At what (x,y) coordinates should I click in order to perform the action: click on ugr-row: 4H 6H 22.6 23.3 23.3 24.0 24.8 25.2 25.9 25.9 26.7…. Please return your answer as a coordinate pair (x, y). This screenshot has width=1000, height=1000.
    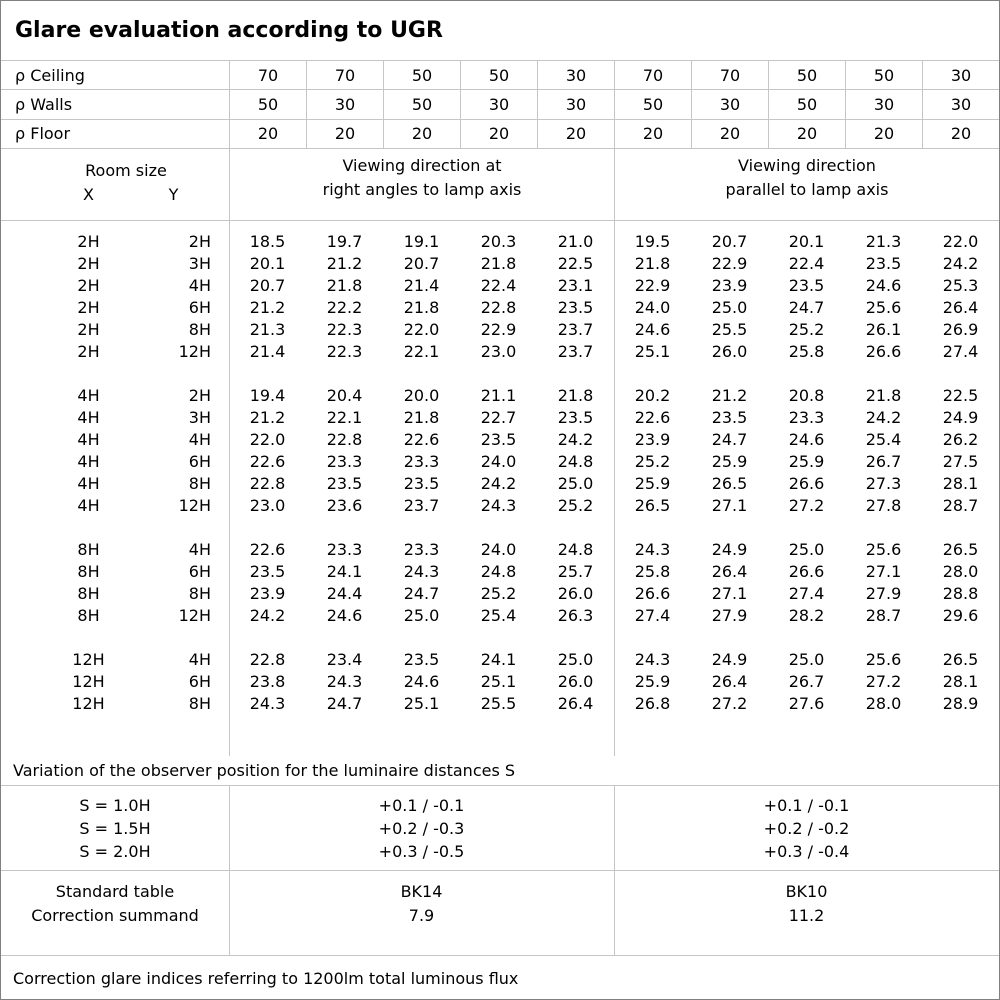
    Looking at the image, I should click on (500, 461).